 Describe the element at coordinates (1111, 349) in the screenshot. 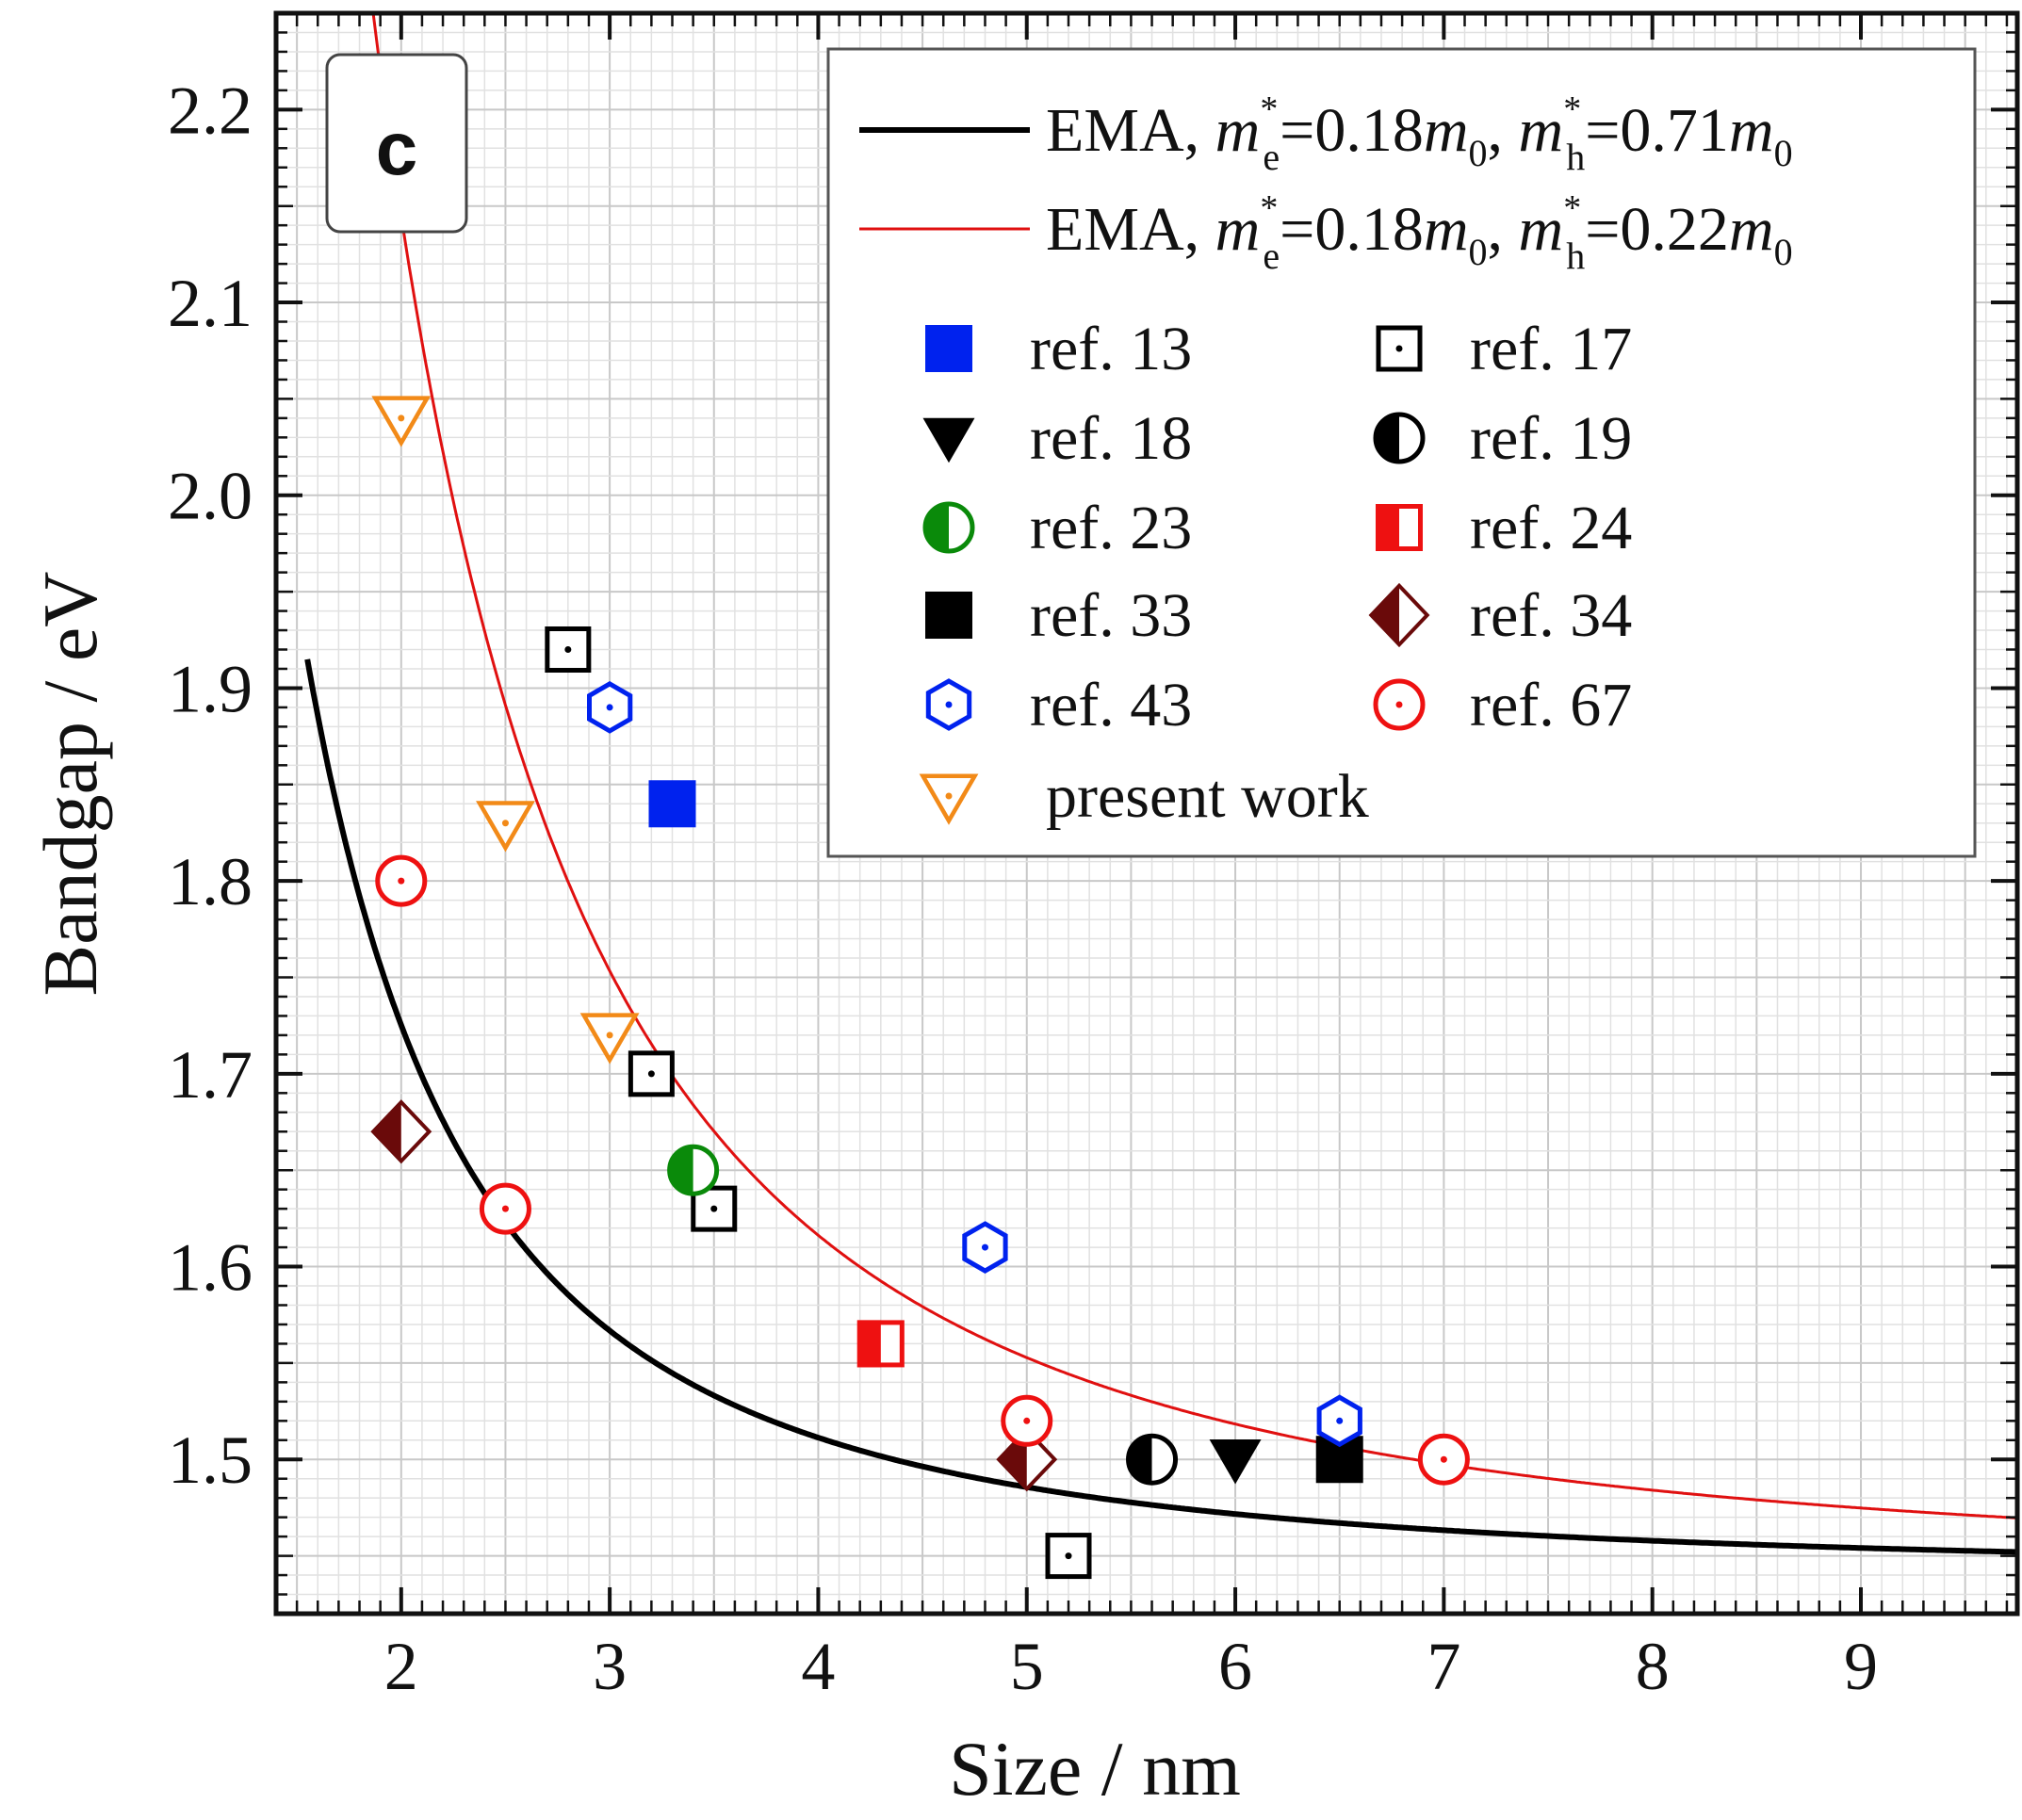

I see `legend-entry-label: ref. 13` at that location.